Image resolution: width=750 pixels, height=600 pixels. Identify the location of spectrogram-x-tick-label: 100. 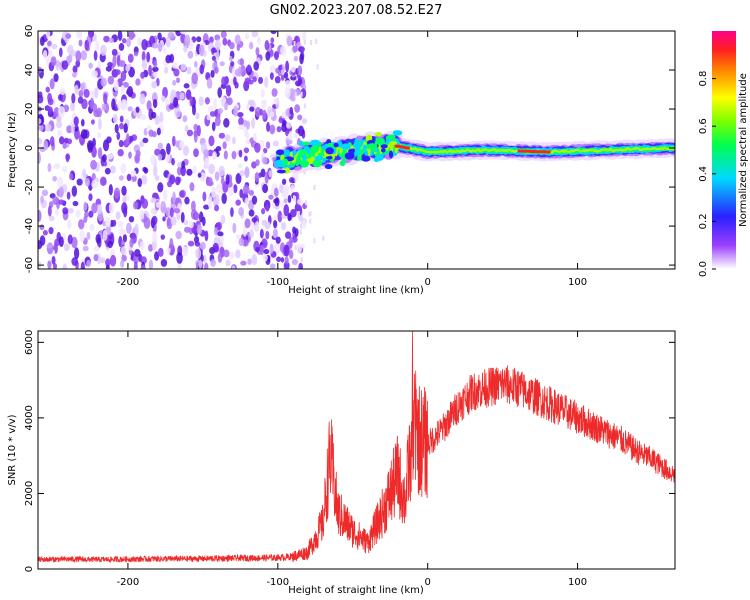
(577, 282).